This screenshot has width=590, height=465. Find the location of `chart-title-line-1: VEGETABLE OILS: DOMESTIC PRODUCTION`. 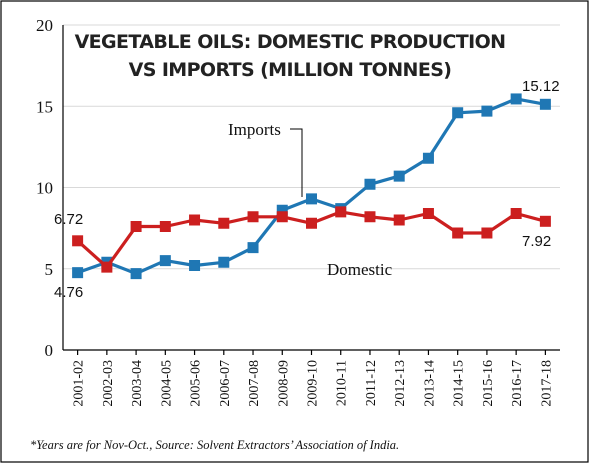

chart-title-line-1: VEGETABLE OILS: DOMESTIC PRODUCTION is located at coordinates (290, 42).